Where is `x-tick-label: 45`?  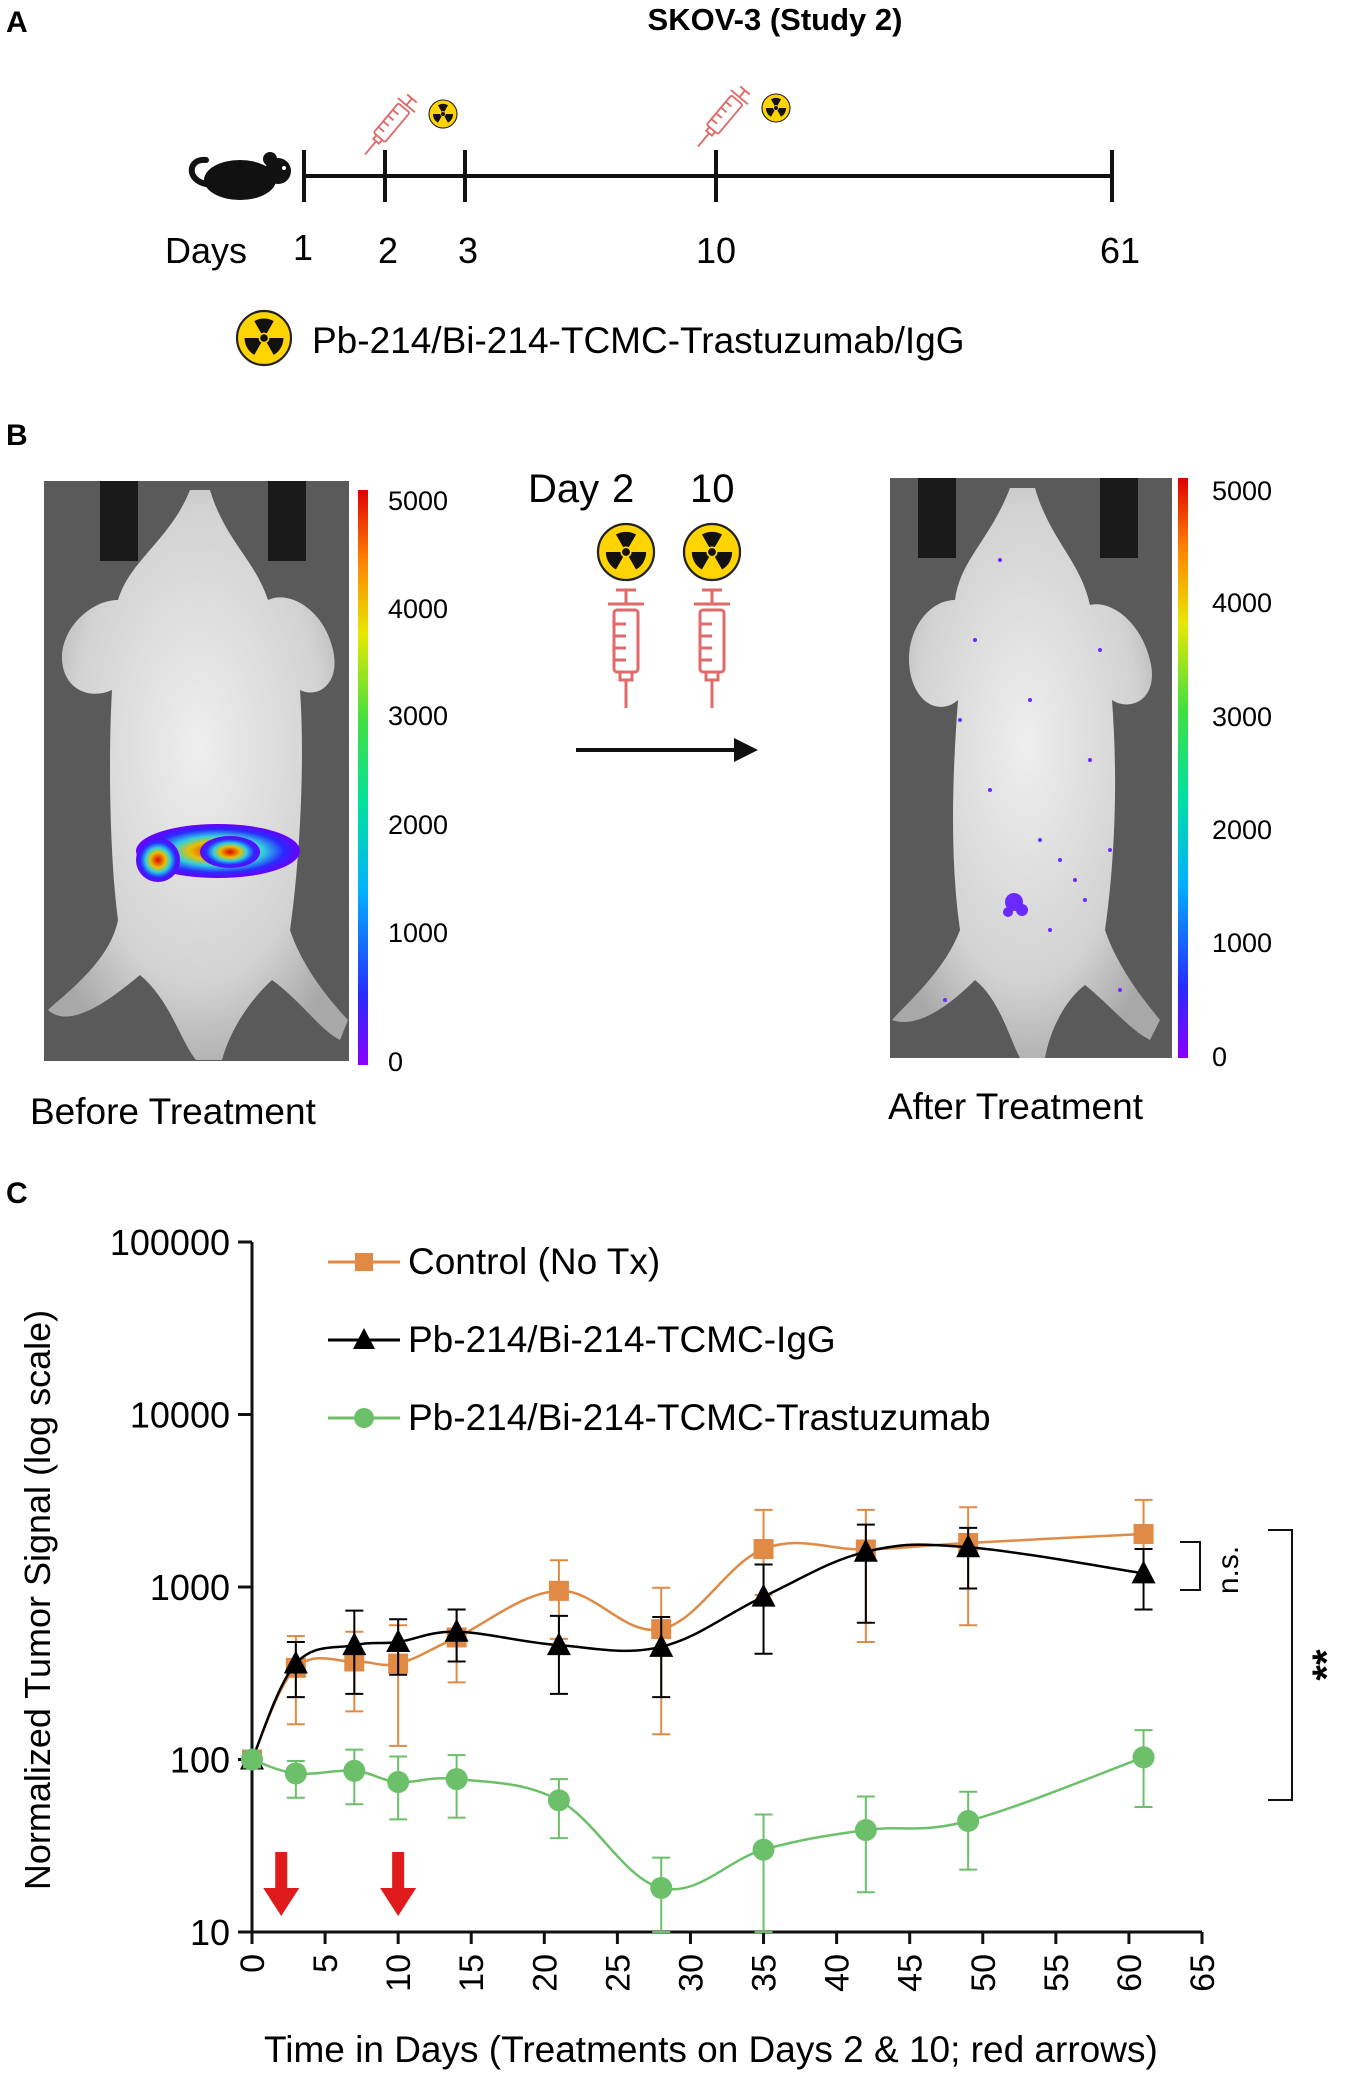
x-tick-label: 45 is located at coordinates (911, 1973).